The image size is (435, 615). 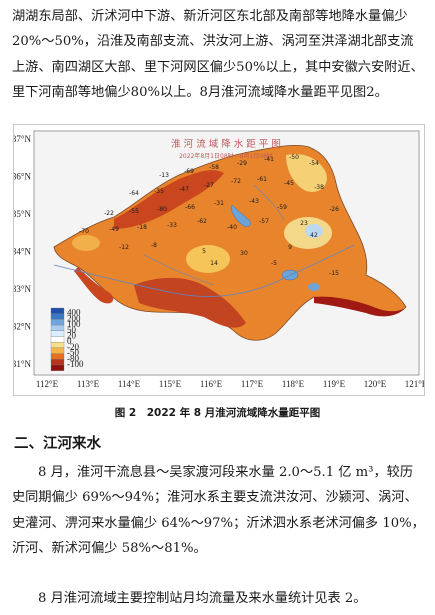 What do you see at coordinates (254, 201) in the screenshot?
I see `station-value-label: -43` at bounding box center [254, 201].